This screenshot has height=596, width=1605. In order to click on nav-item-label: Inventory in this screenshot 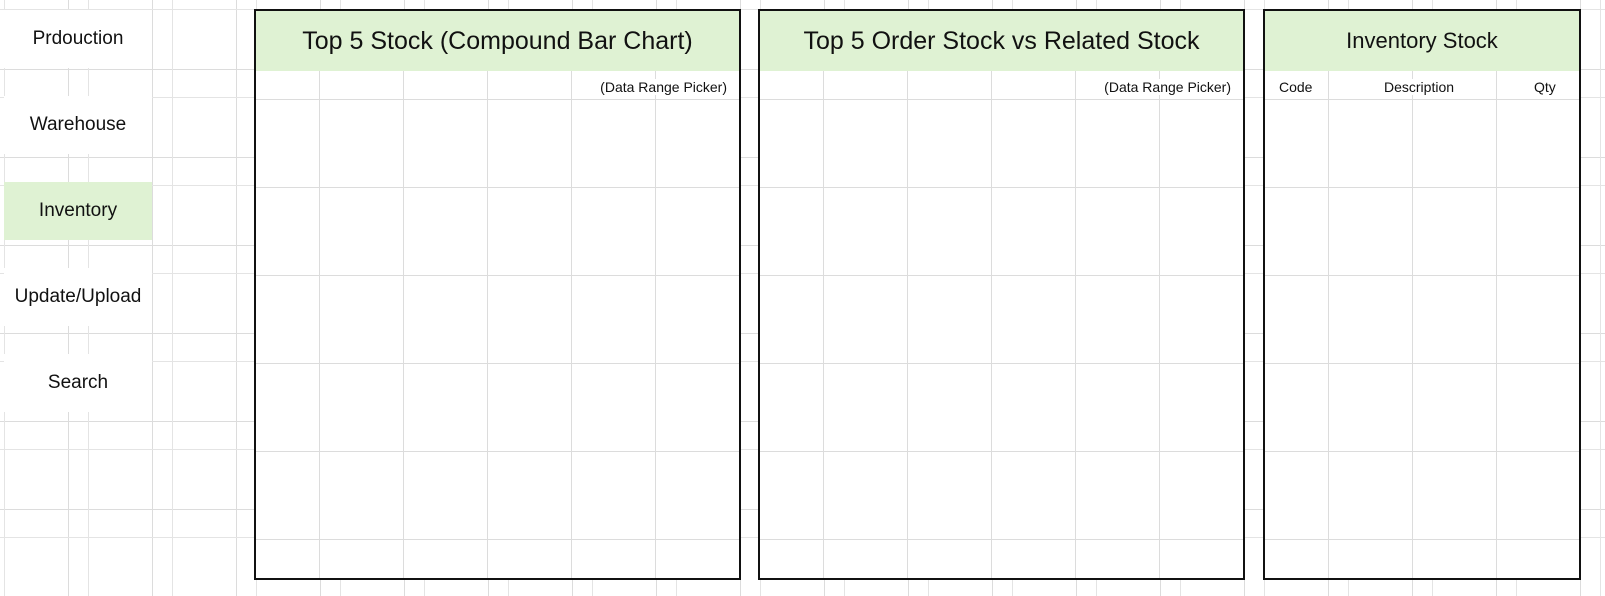, I will do `click(78, 210)`.